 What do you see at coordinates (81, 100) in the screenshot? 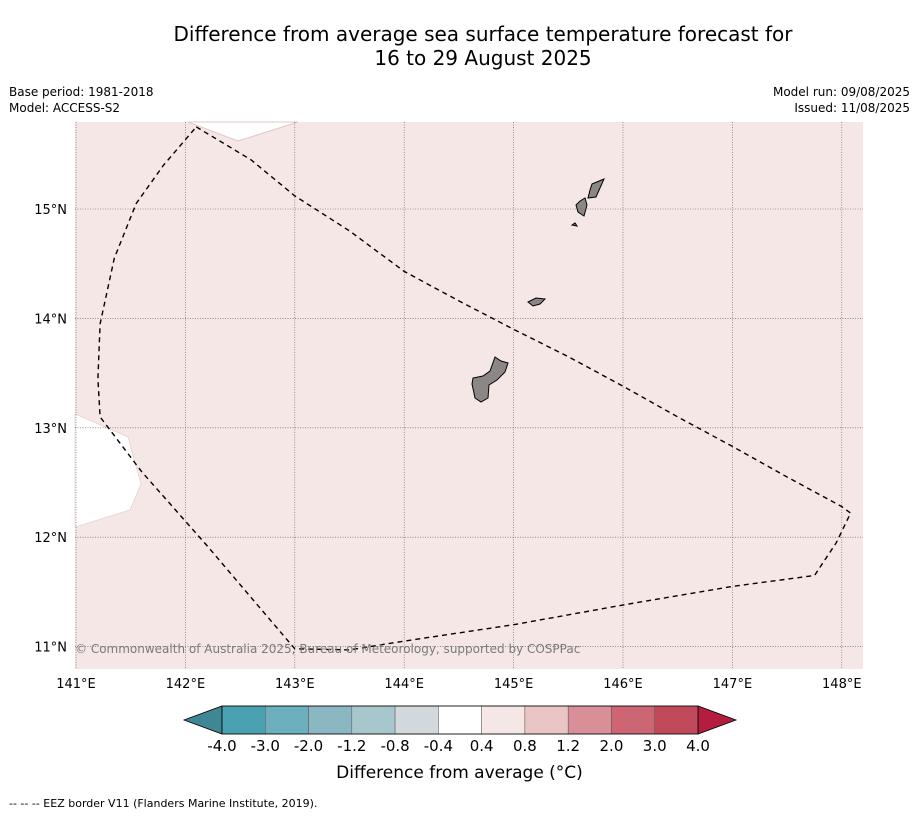
I see `info-left: Base period: 1981-2018 Model: ACCESS-S2` at bounding box center [81, 100].